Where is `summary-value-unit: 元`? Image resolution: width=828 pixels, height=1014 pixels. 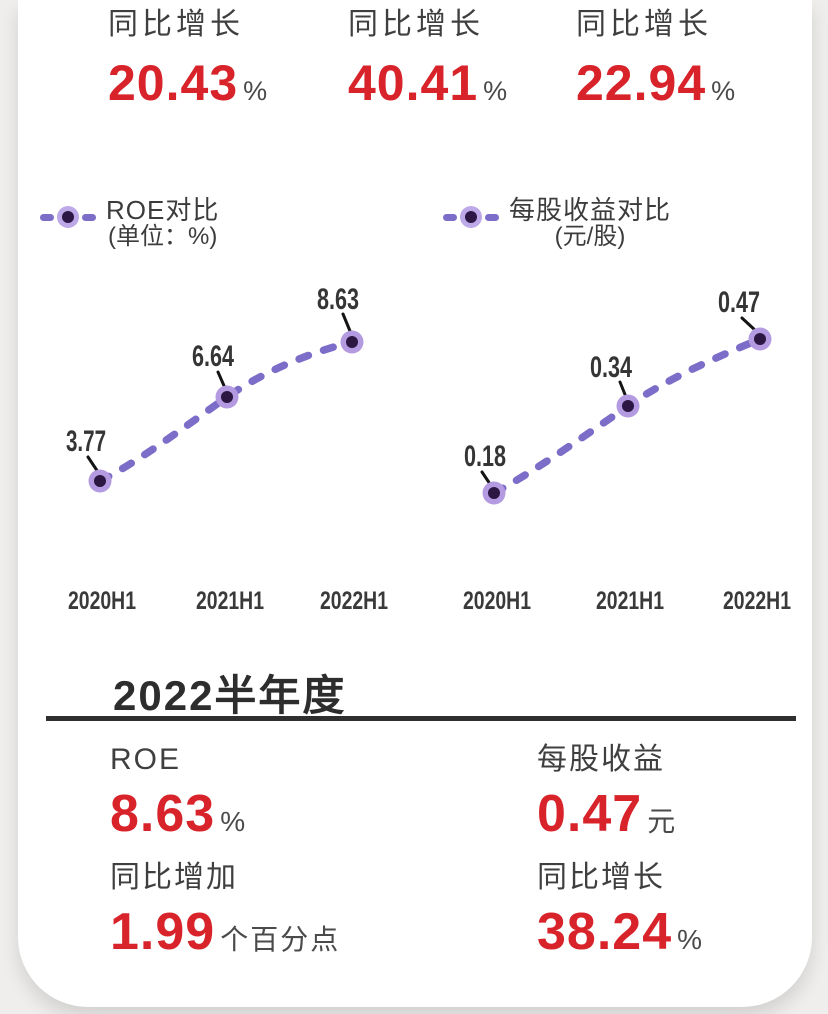
summary-value-unit: 元 is located at coordinates (662, 821).